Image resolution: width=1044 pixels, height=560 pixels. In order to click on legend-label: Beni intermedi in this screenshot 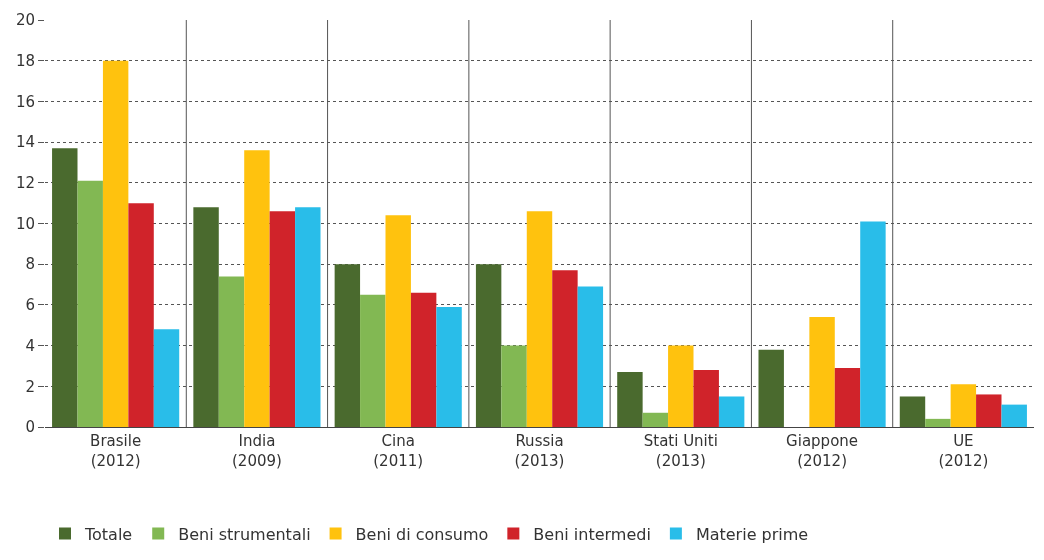, I will do `click(592, 534)`.